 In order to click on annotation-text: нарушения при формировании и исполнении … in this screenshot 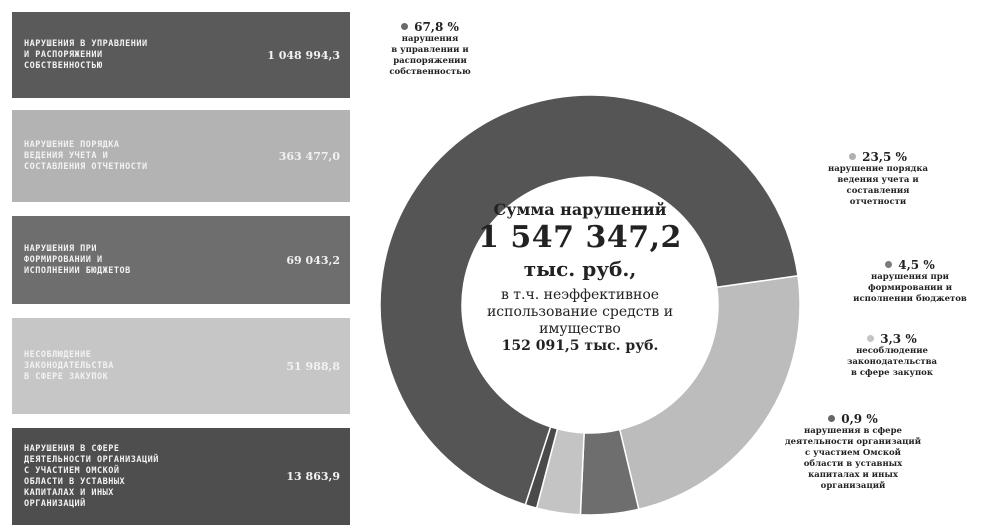, I will do `click(910, 288)`.